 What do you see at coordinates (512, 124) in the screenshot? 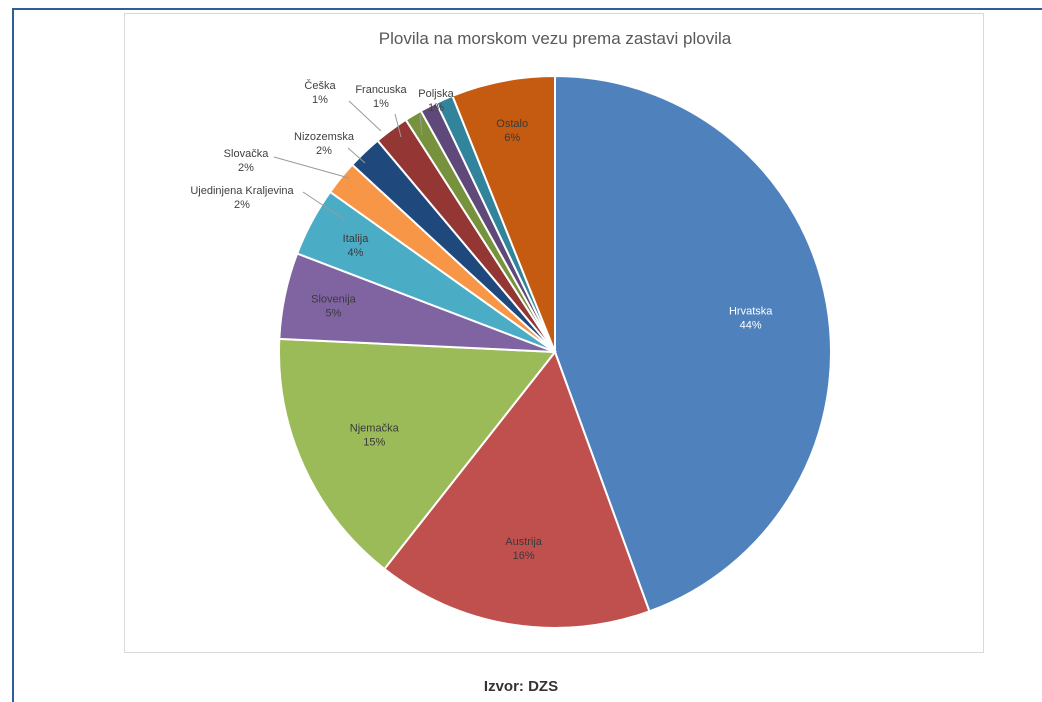
I see `slice-category-label: Ostalo` at bounding box center [512, 124].